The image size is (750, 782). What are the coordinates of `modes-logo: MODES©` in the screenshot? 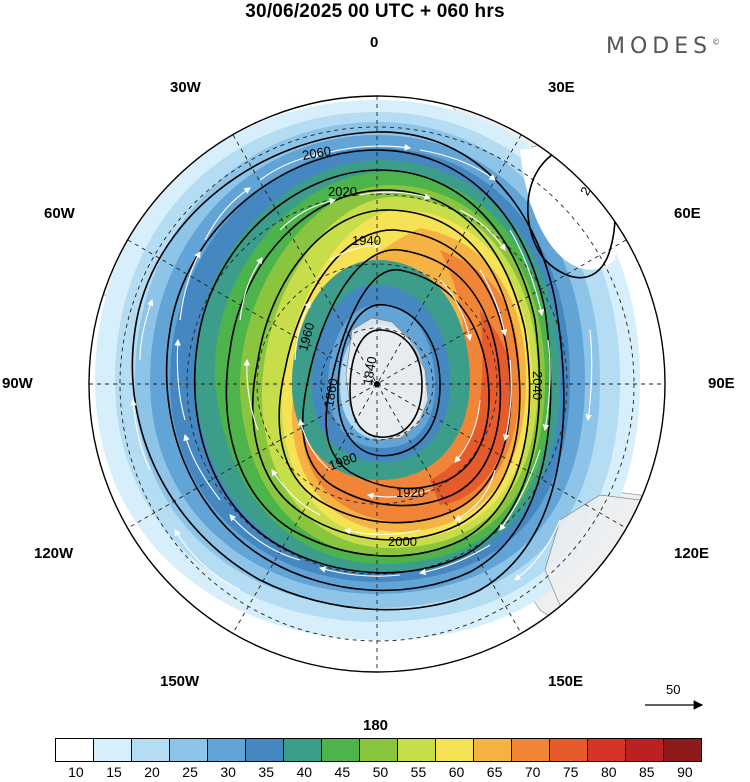 It's located at (663, 46).